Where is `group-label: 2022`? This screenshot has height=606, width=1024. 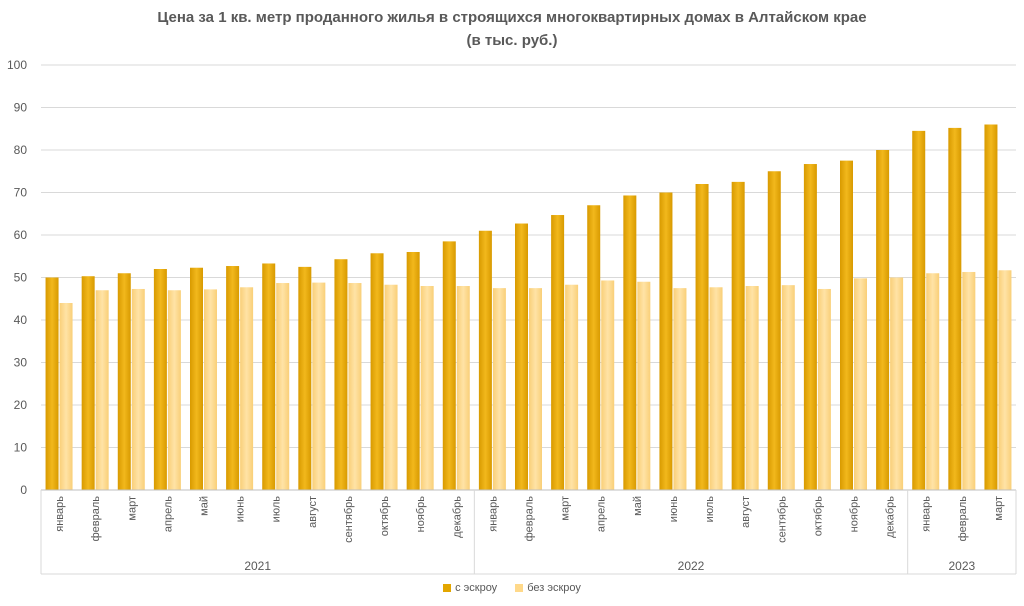 group-label: 2022 is located at coordinates (691, 566).